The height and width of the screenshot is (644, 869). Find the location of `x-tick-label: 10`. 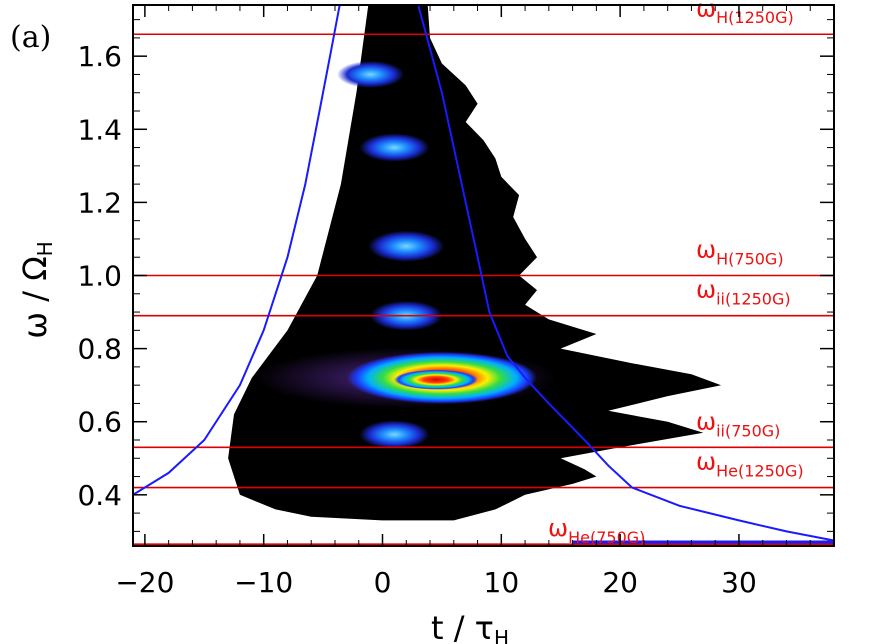

x-tick-label: 10 is located at coordinates (502, 582).